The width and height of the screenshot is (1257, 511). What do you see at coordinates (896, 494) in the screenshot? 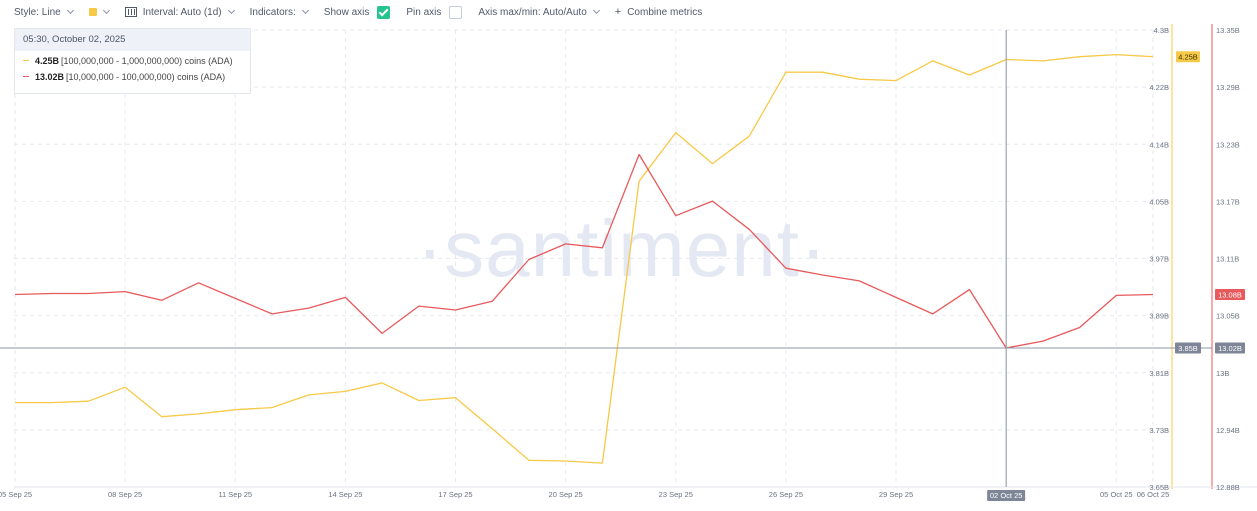
I see `x-axis-tick-label: 29 Sep 25` at bounding box center [896, 494].